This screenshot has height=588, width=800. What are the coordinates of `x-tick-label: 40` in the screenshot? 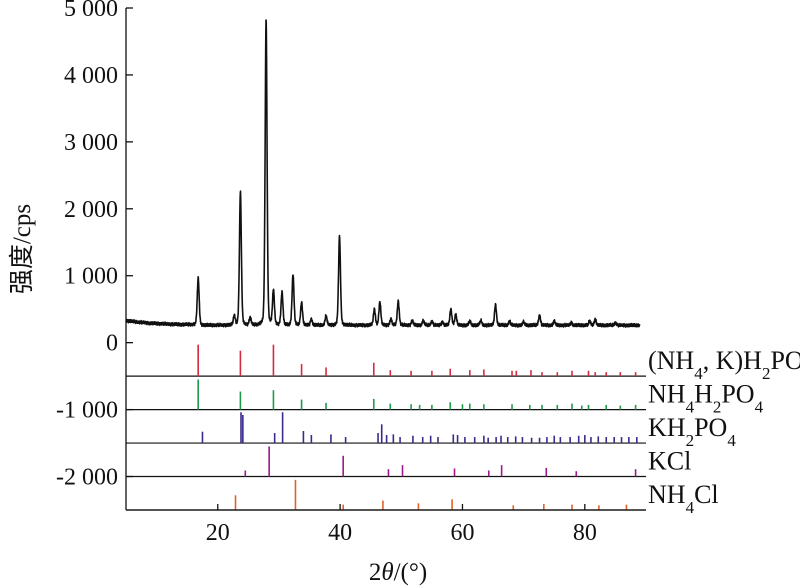 It's located at (340, 533).